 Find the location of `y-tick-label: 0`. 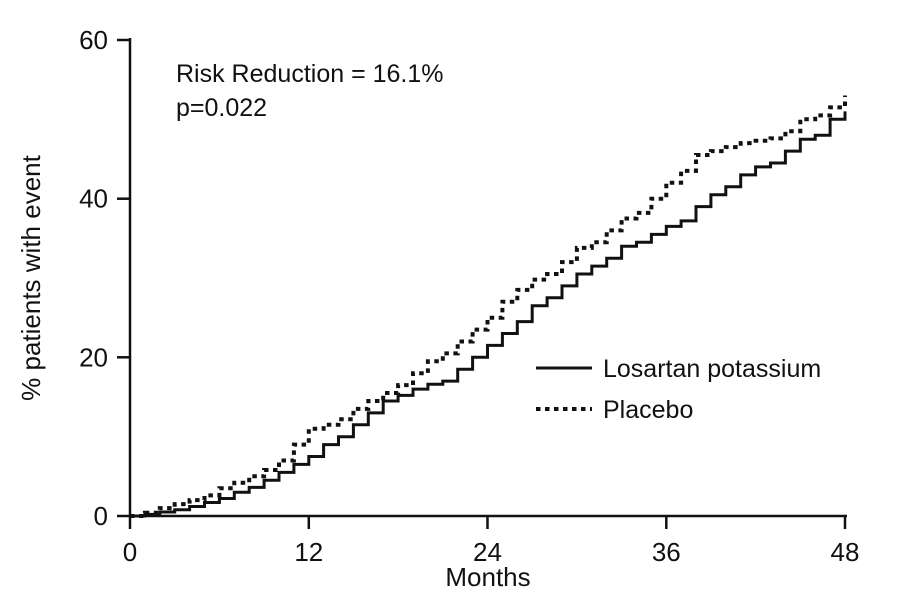

y-tick-label: 0 is located at coordinates (101, 516).